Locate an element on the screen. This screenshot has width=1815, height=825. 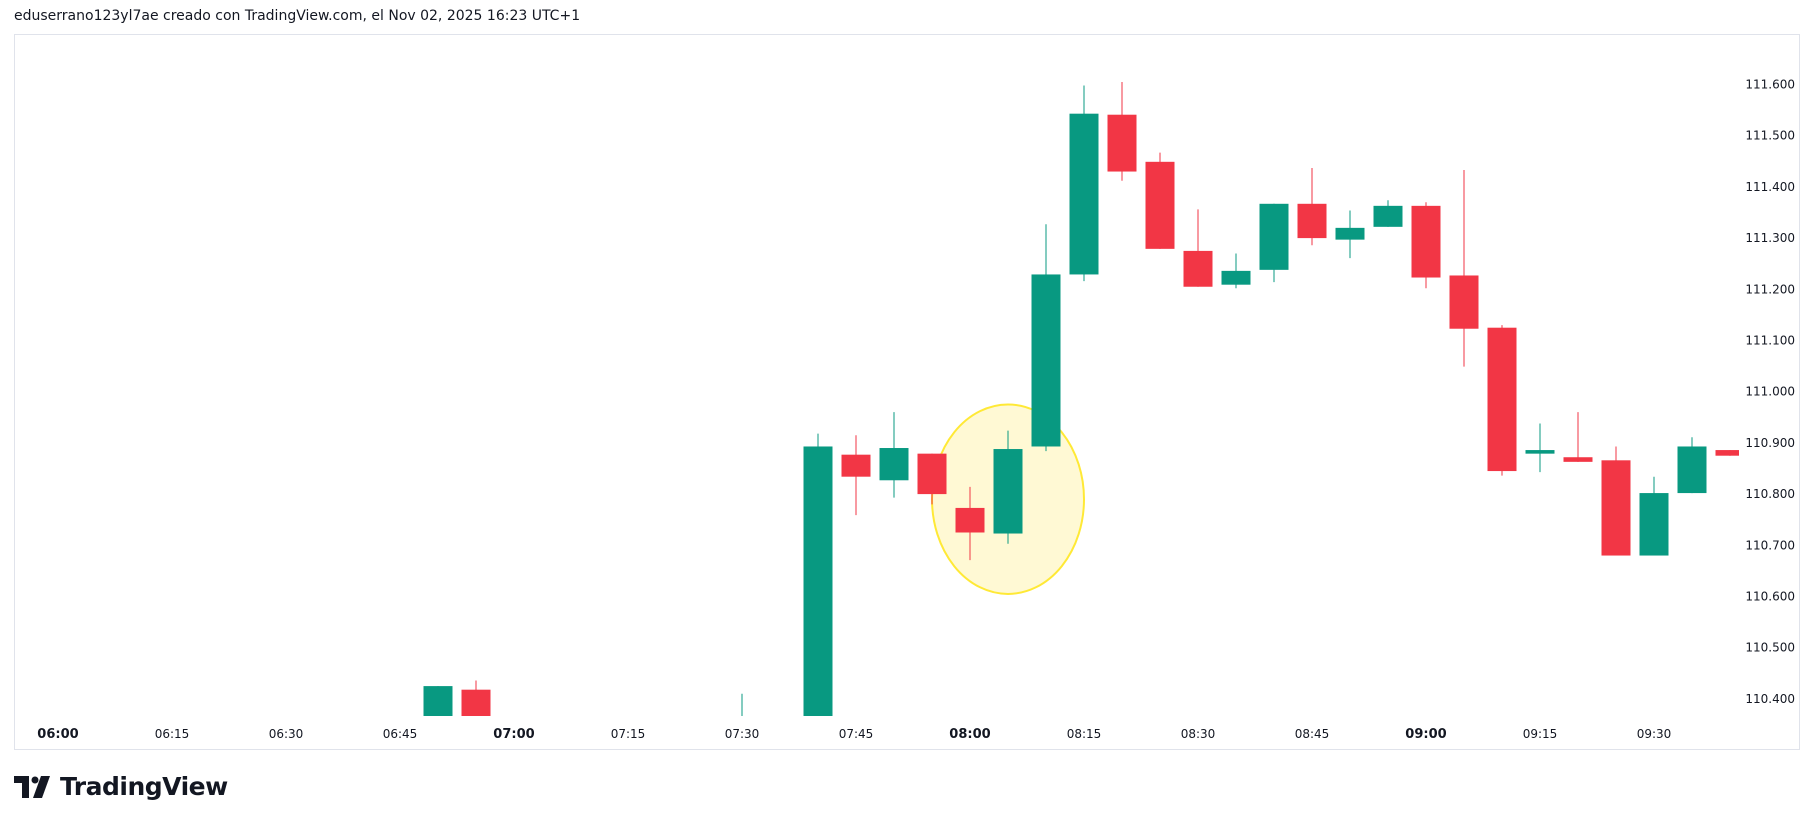
y-tick-label: 111.100 is located at coordinates (1770, 341).